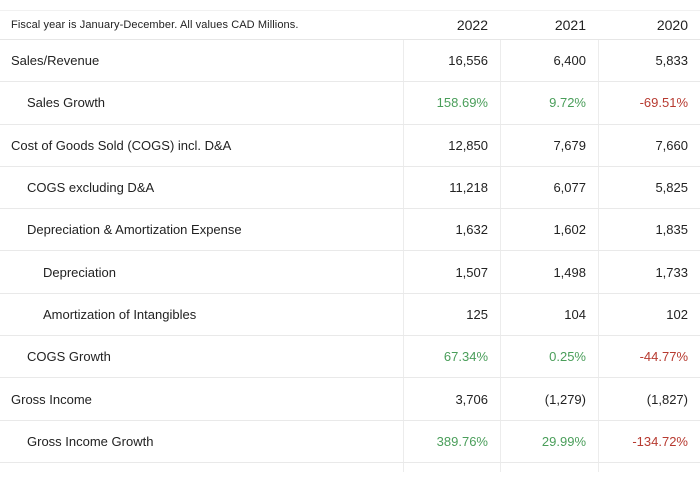  What do you see at coordinates (649, 61) in the screenshot?
I see `cell-2020: 5,833` at bounding box center [649, 61].